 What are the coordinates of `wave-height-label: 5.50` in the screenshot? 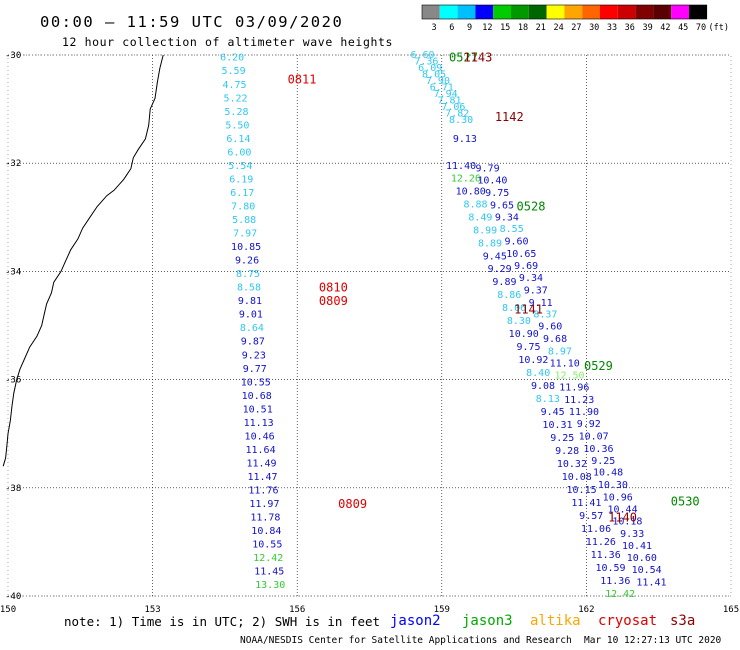 It's located at (237, 125).